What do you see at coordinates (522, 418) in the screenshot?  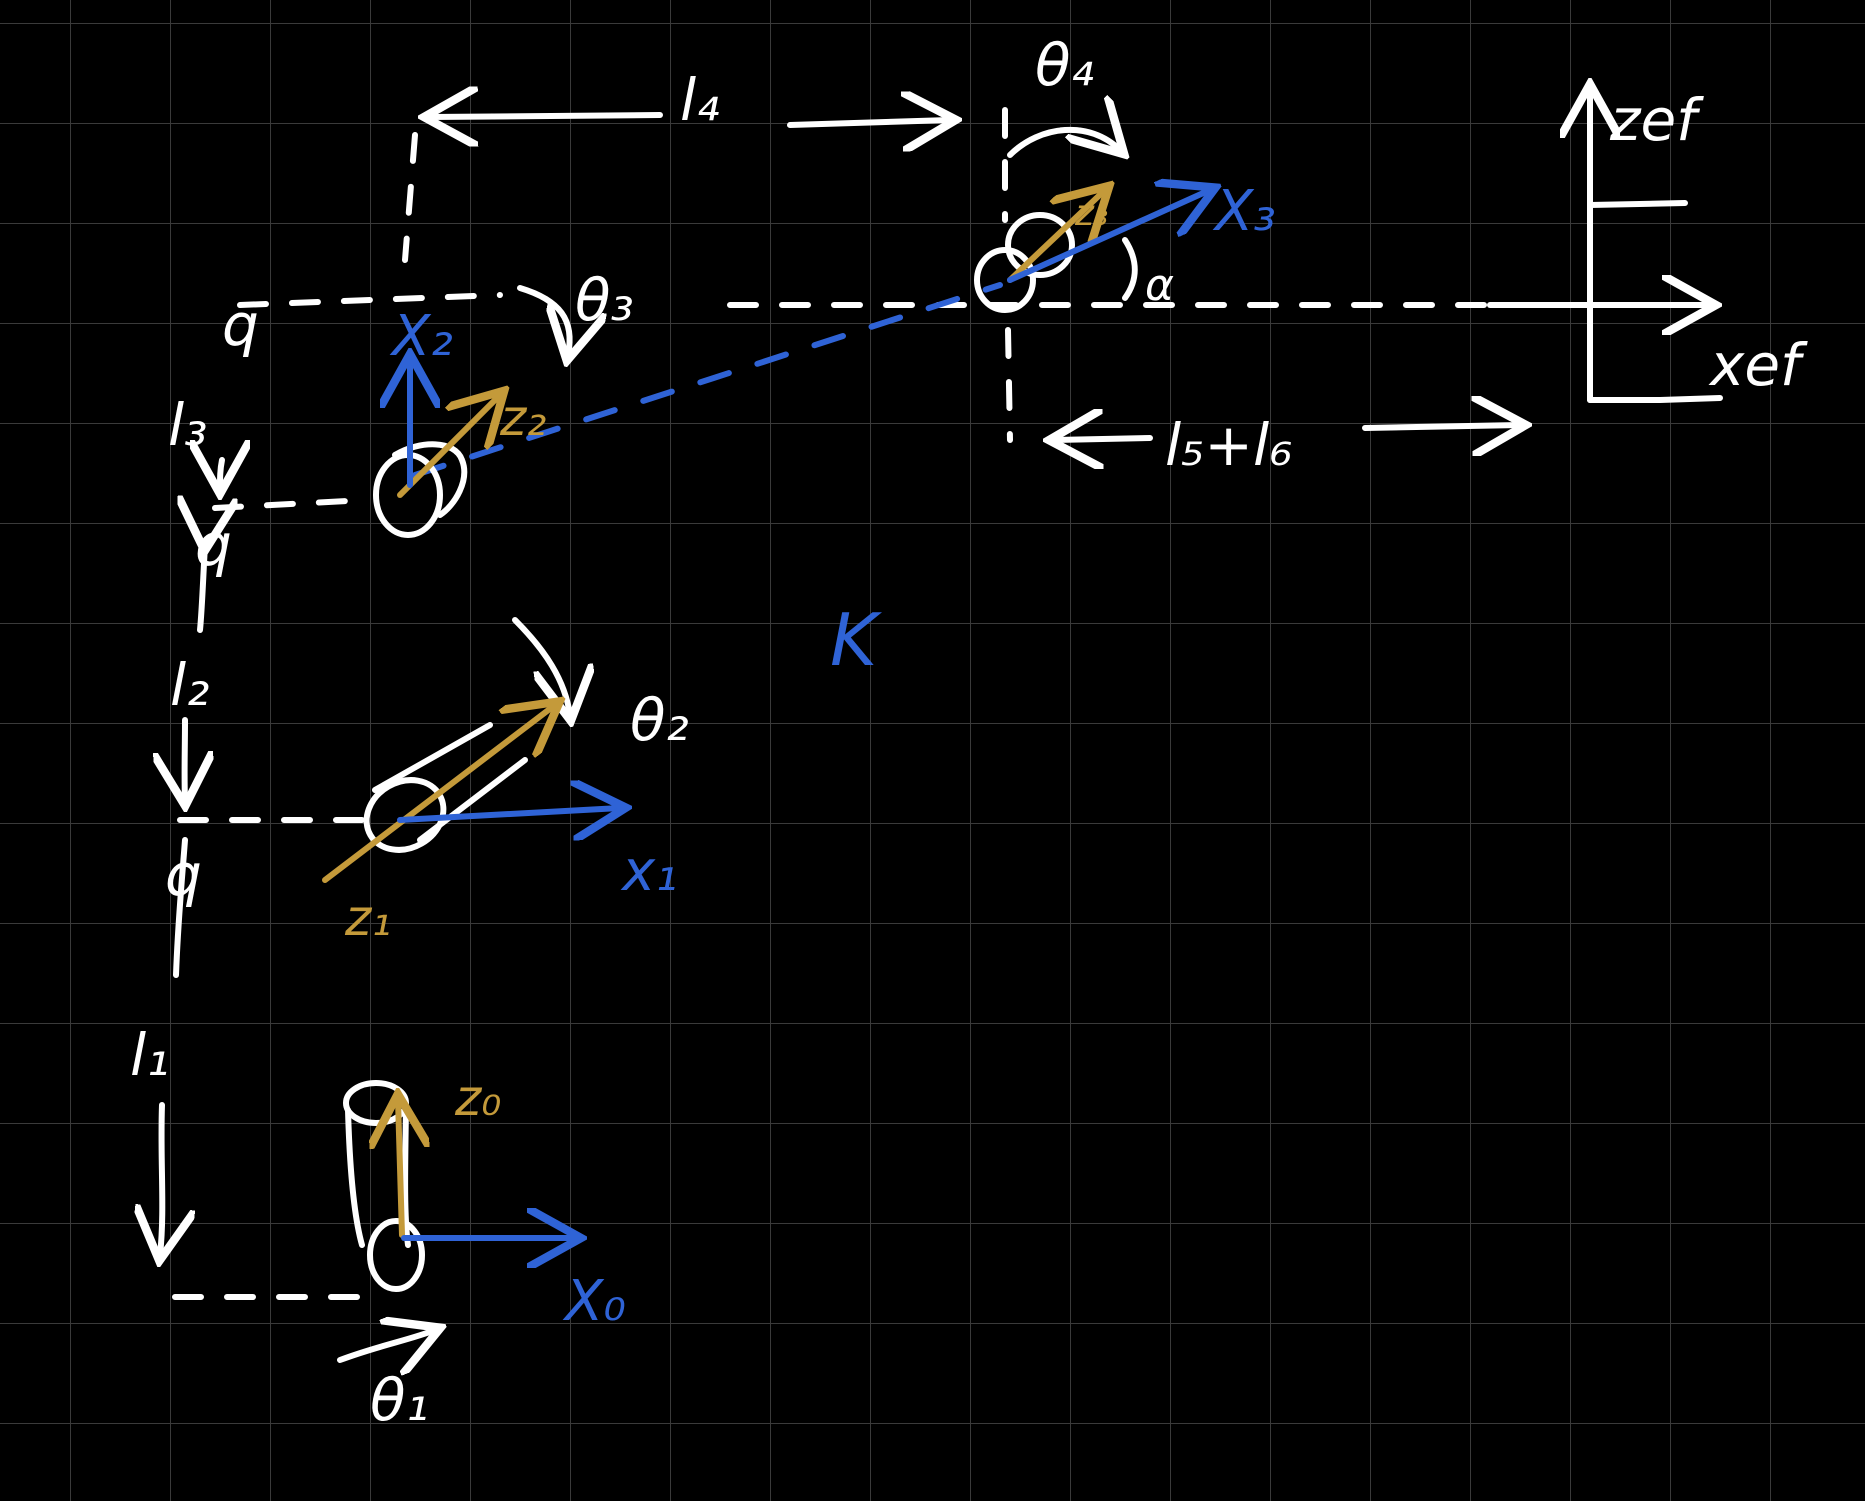 I see `z2-label: z₂` at bounding box center [522, 418].